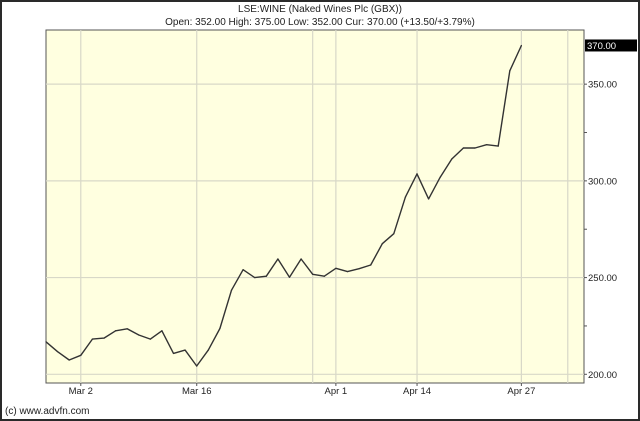 Image resolution: width=640 pixels, height=421 pixels. What do you see at coordinates (602, 375) in the screenshot?
I see `y-tick-label: 200.00` at bounding box center [602, 375].